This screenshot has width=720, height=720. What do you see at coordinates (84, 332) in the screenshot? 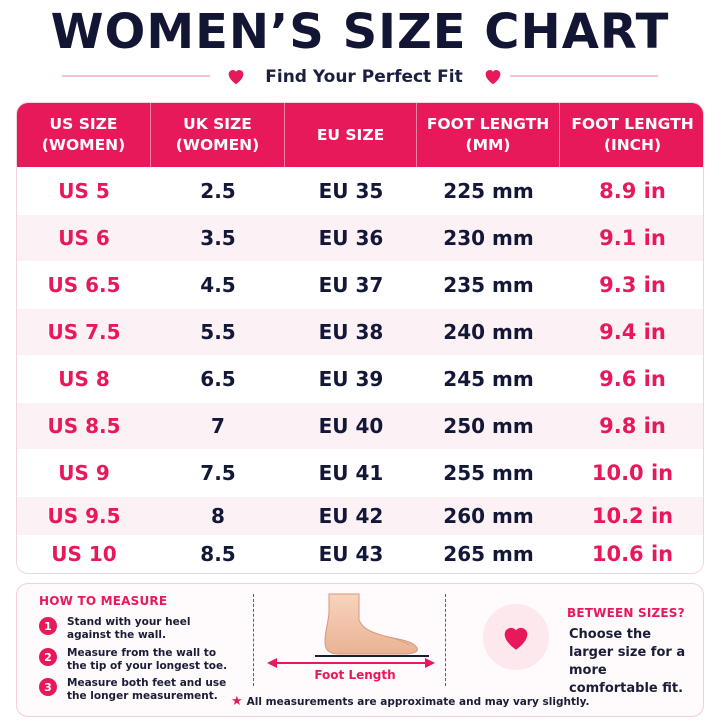
I see `cell-us-size: US 7.5` at bounding box center [84, 332].